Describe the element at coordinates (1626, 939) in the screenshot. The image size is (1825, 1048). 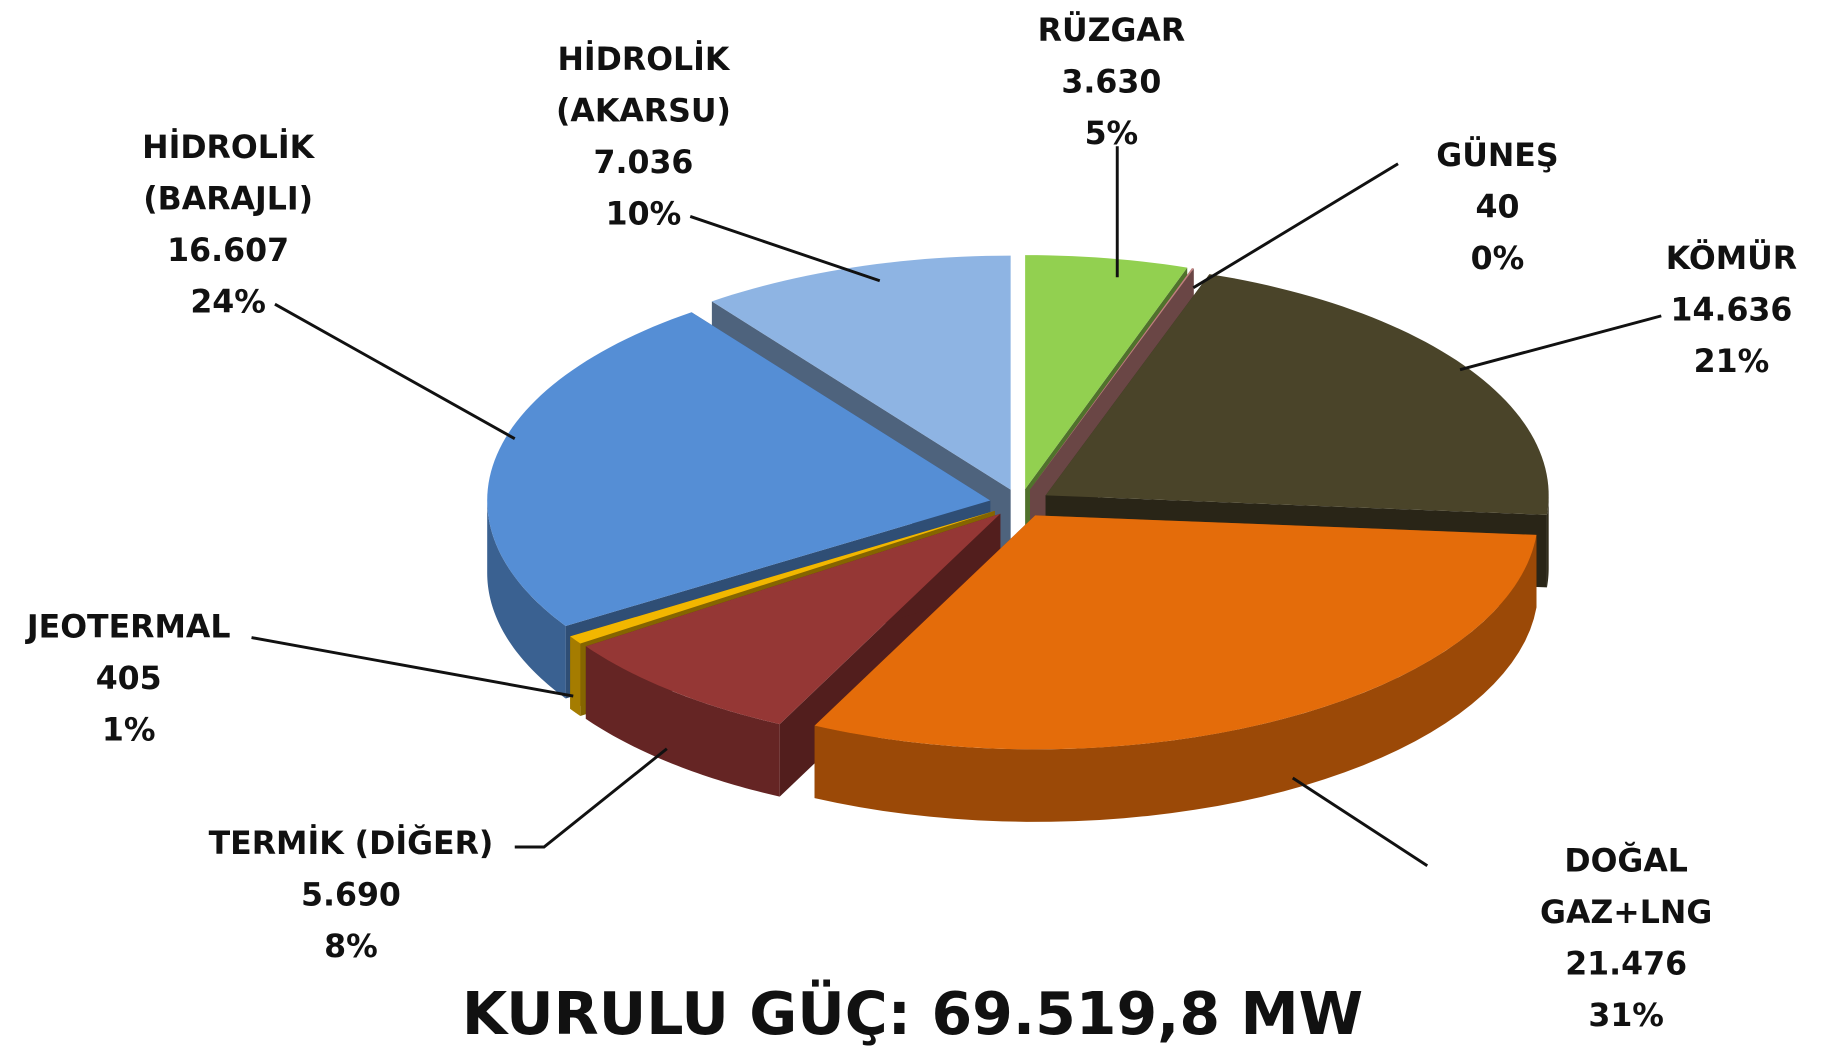
I see `data-label: DOĞAL GAZ+LNG 21.476 31%` at that location.